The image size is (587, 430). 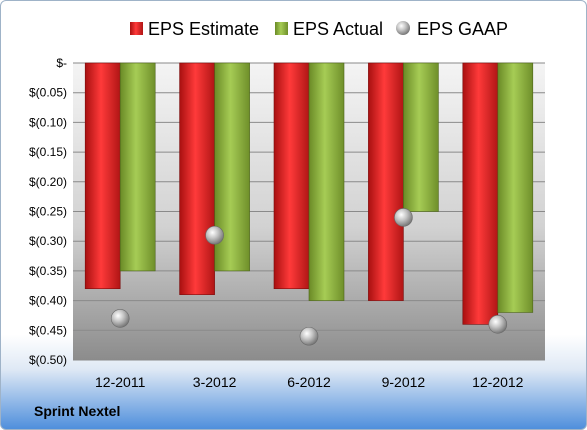 I want to click on y-tick-label: $(0.40), so click(x=48, y=301).